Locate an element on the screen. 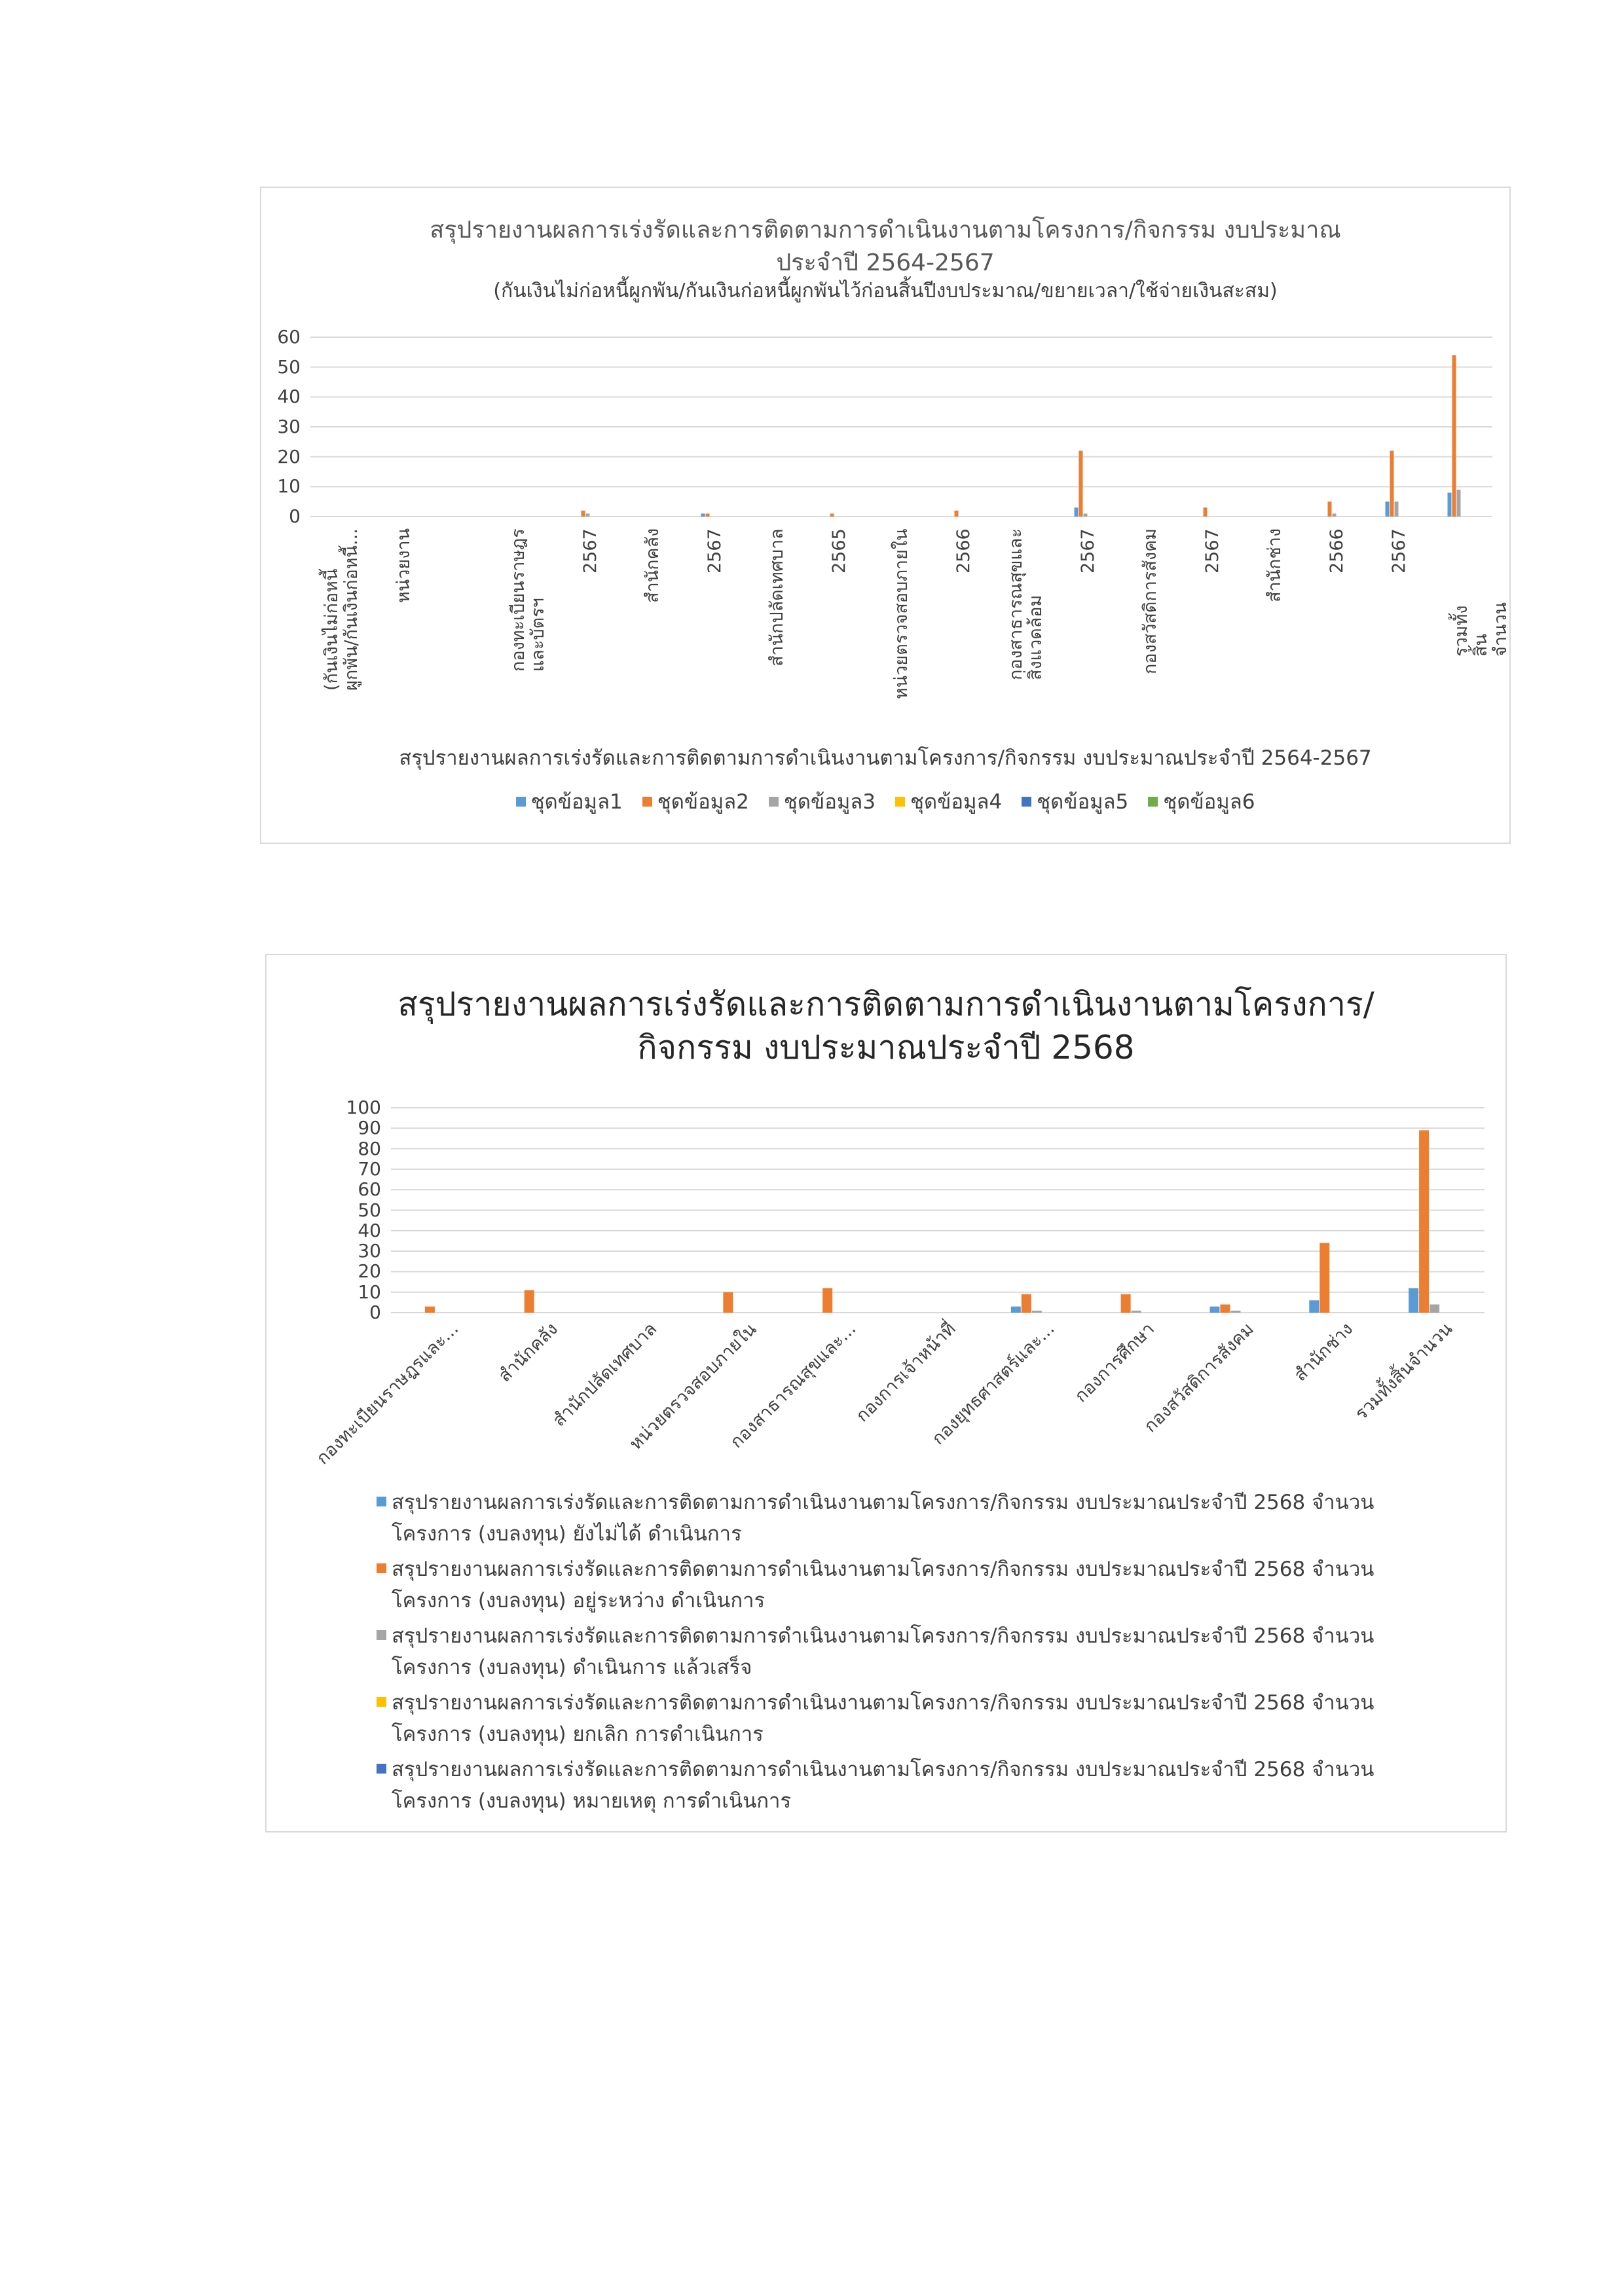 The height and width of the screenshot is (2296, 1624). legend-item: ชุดข้อมูล1 is located at coordinates (569, 801).